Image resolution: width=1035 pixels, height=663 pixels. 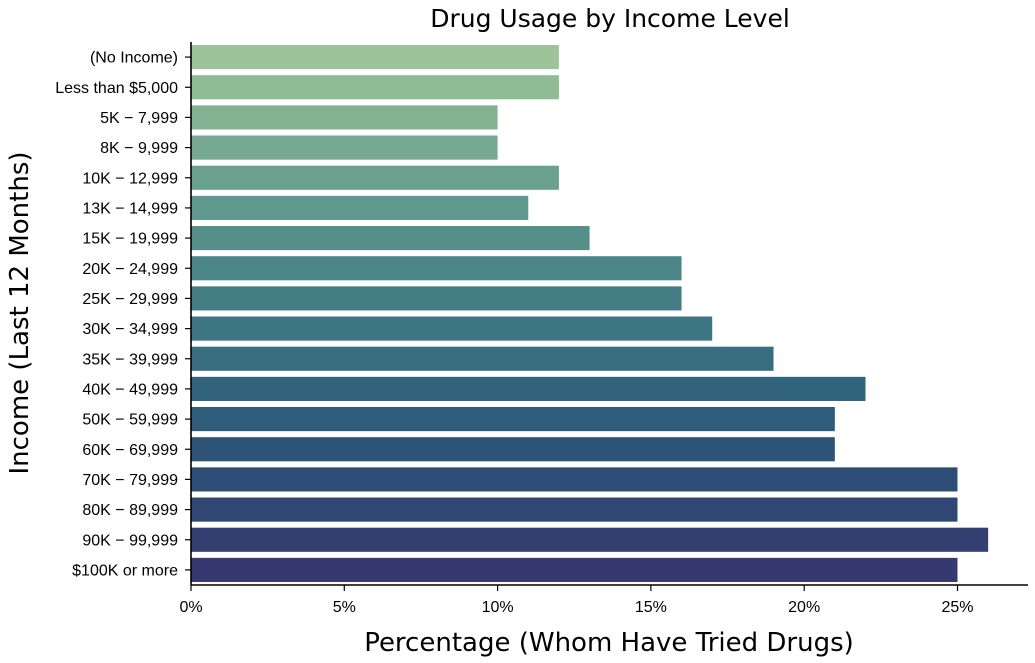 What do you see at coordinates (134, 58) in the screenshot?
I see `category-label: (No Income)` at bounding box center [134, 58].